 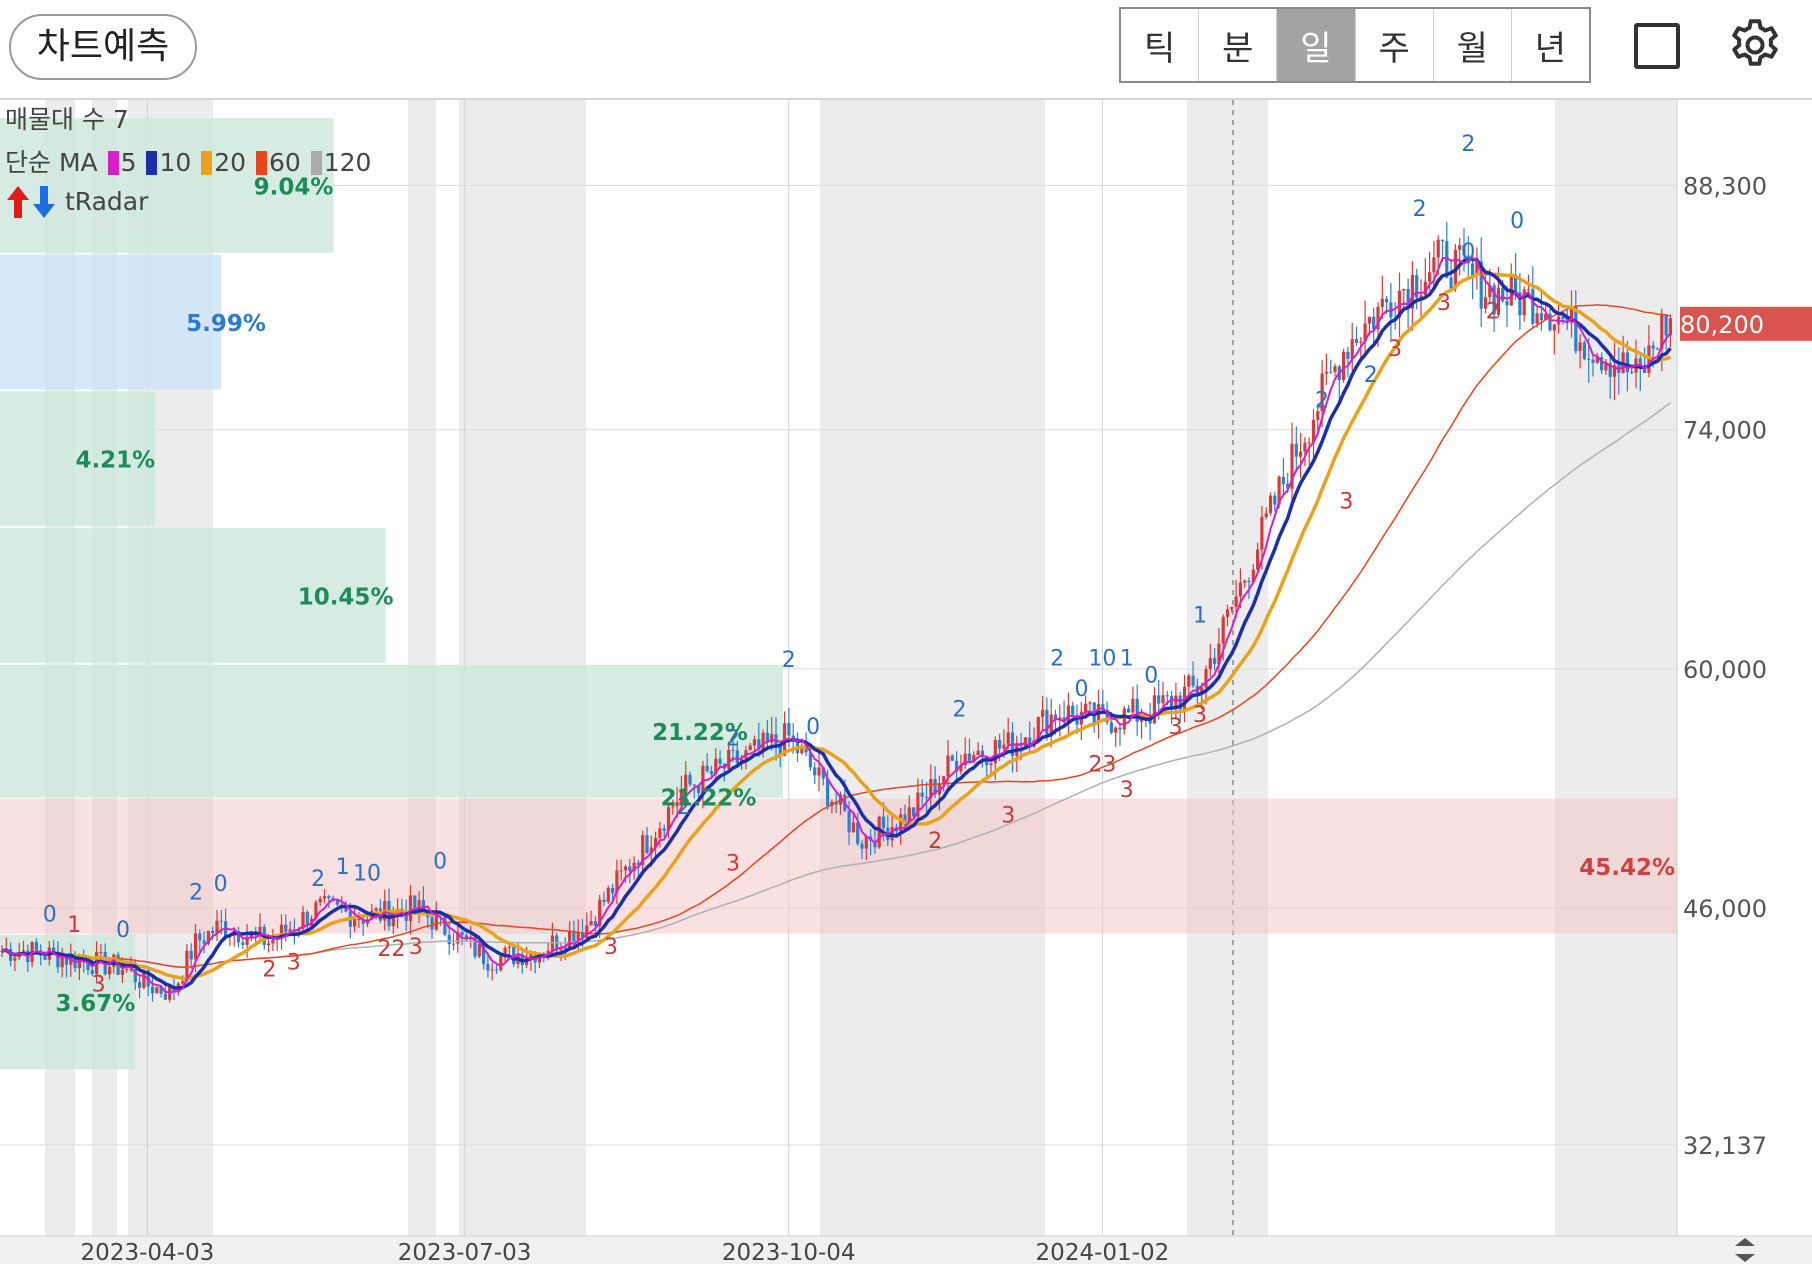 What do you see at coordinates (709, 799) in the screenshot?
I see `signal-label: 21.22%` at bounding box center [709, 799].